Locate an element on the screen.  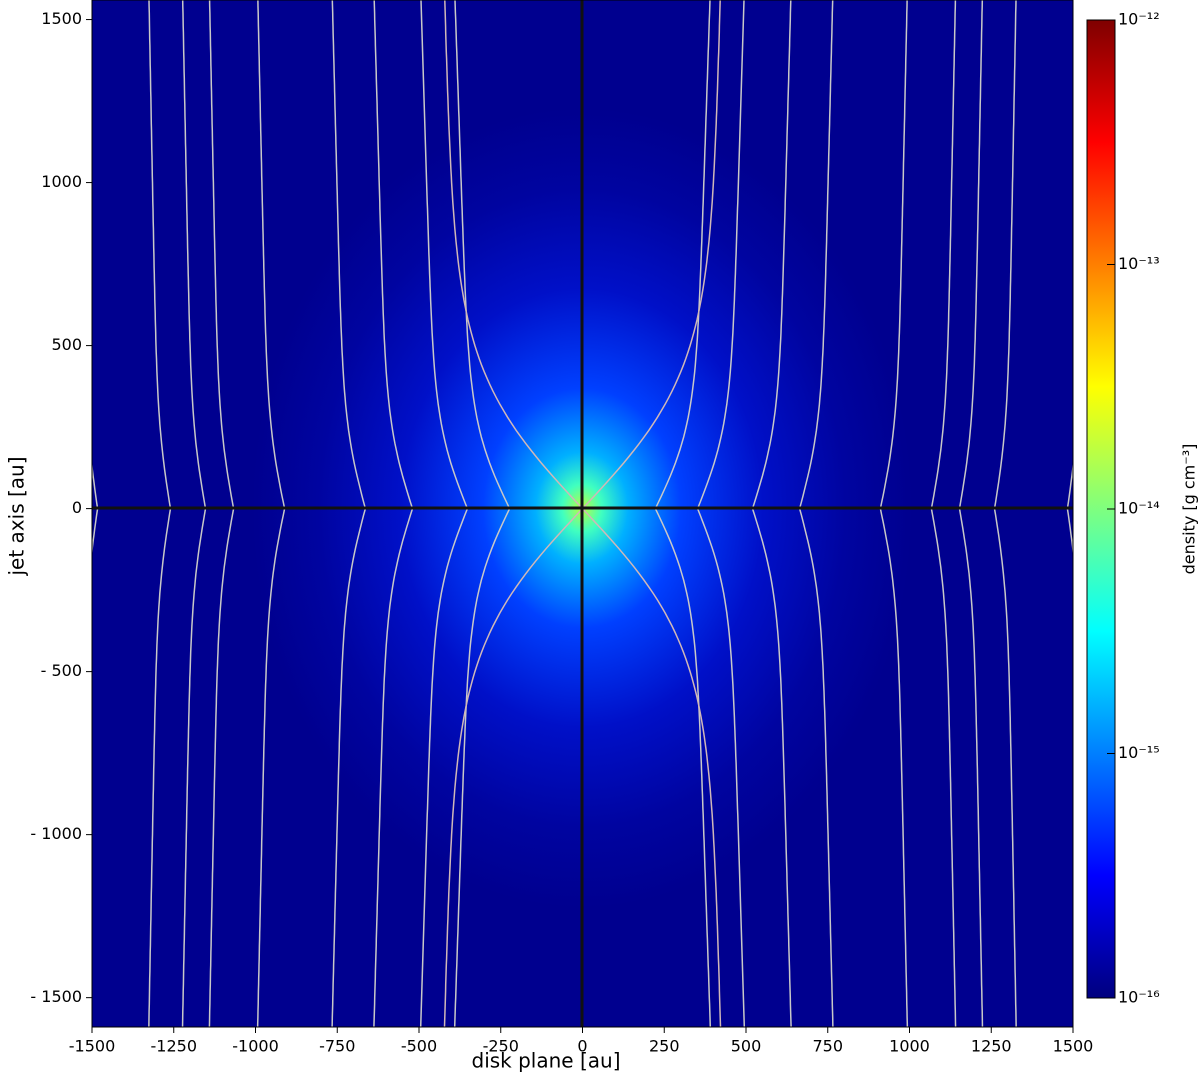
colorbar-tick-label: 10⁻¹⁵ is located at coordinates (1139, 752).